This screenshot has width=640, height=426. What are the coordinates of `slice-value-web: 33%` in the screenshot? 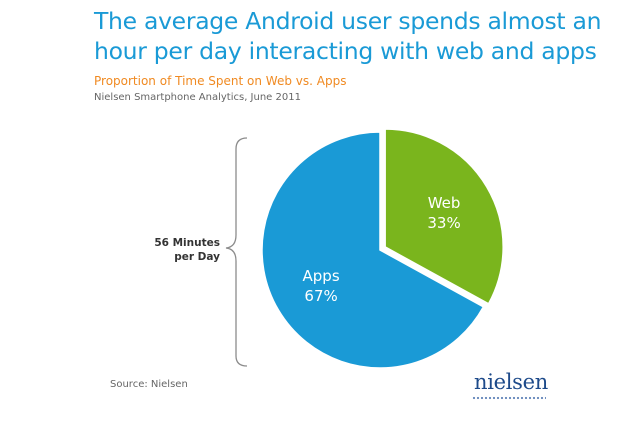 It's located at (443, 223).